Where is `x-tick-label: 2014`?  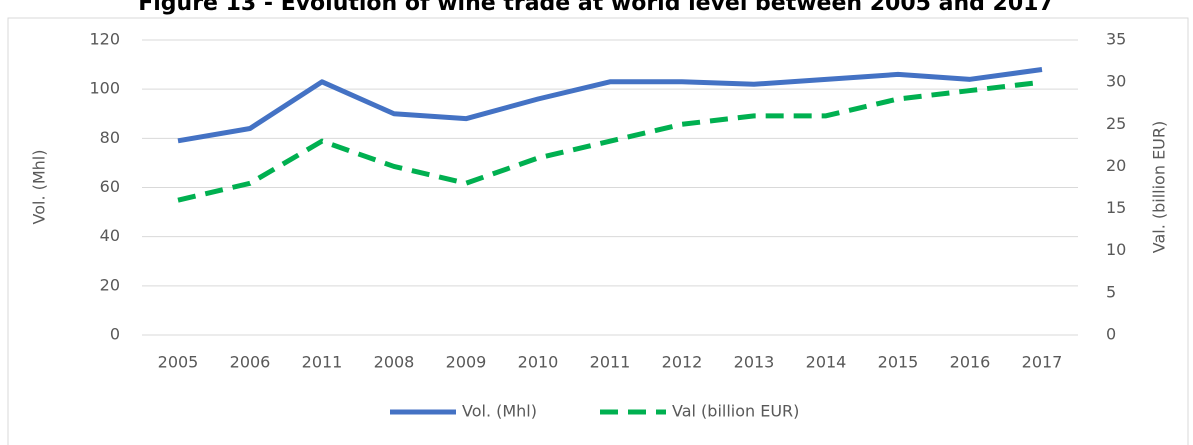 x-tick-label: 2014 is located at coordinates (826, 362).